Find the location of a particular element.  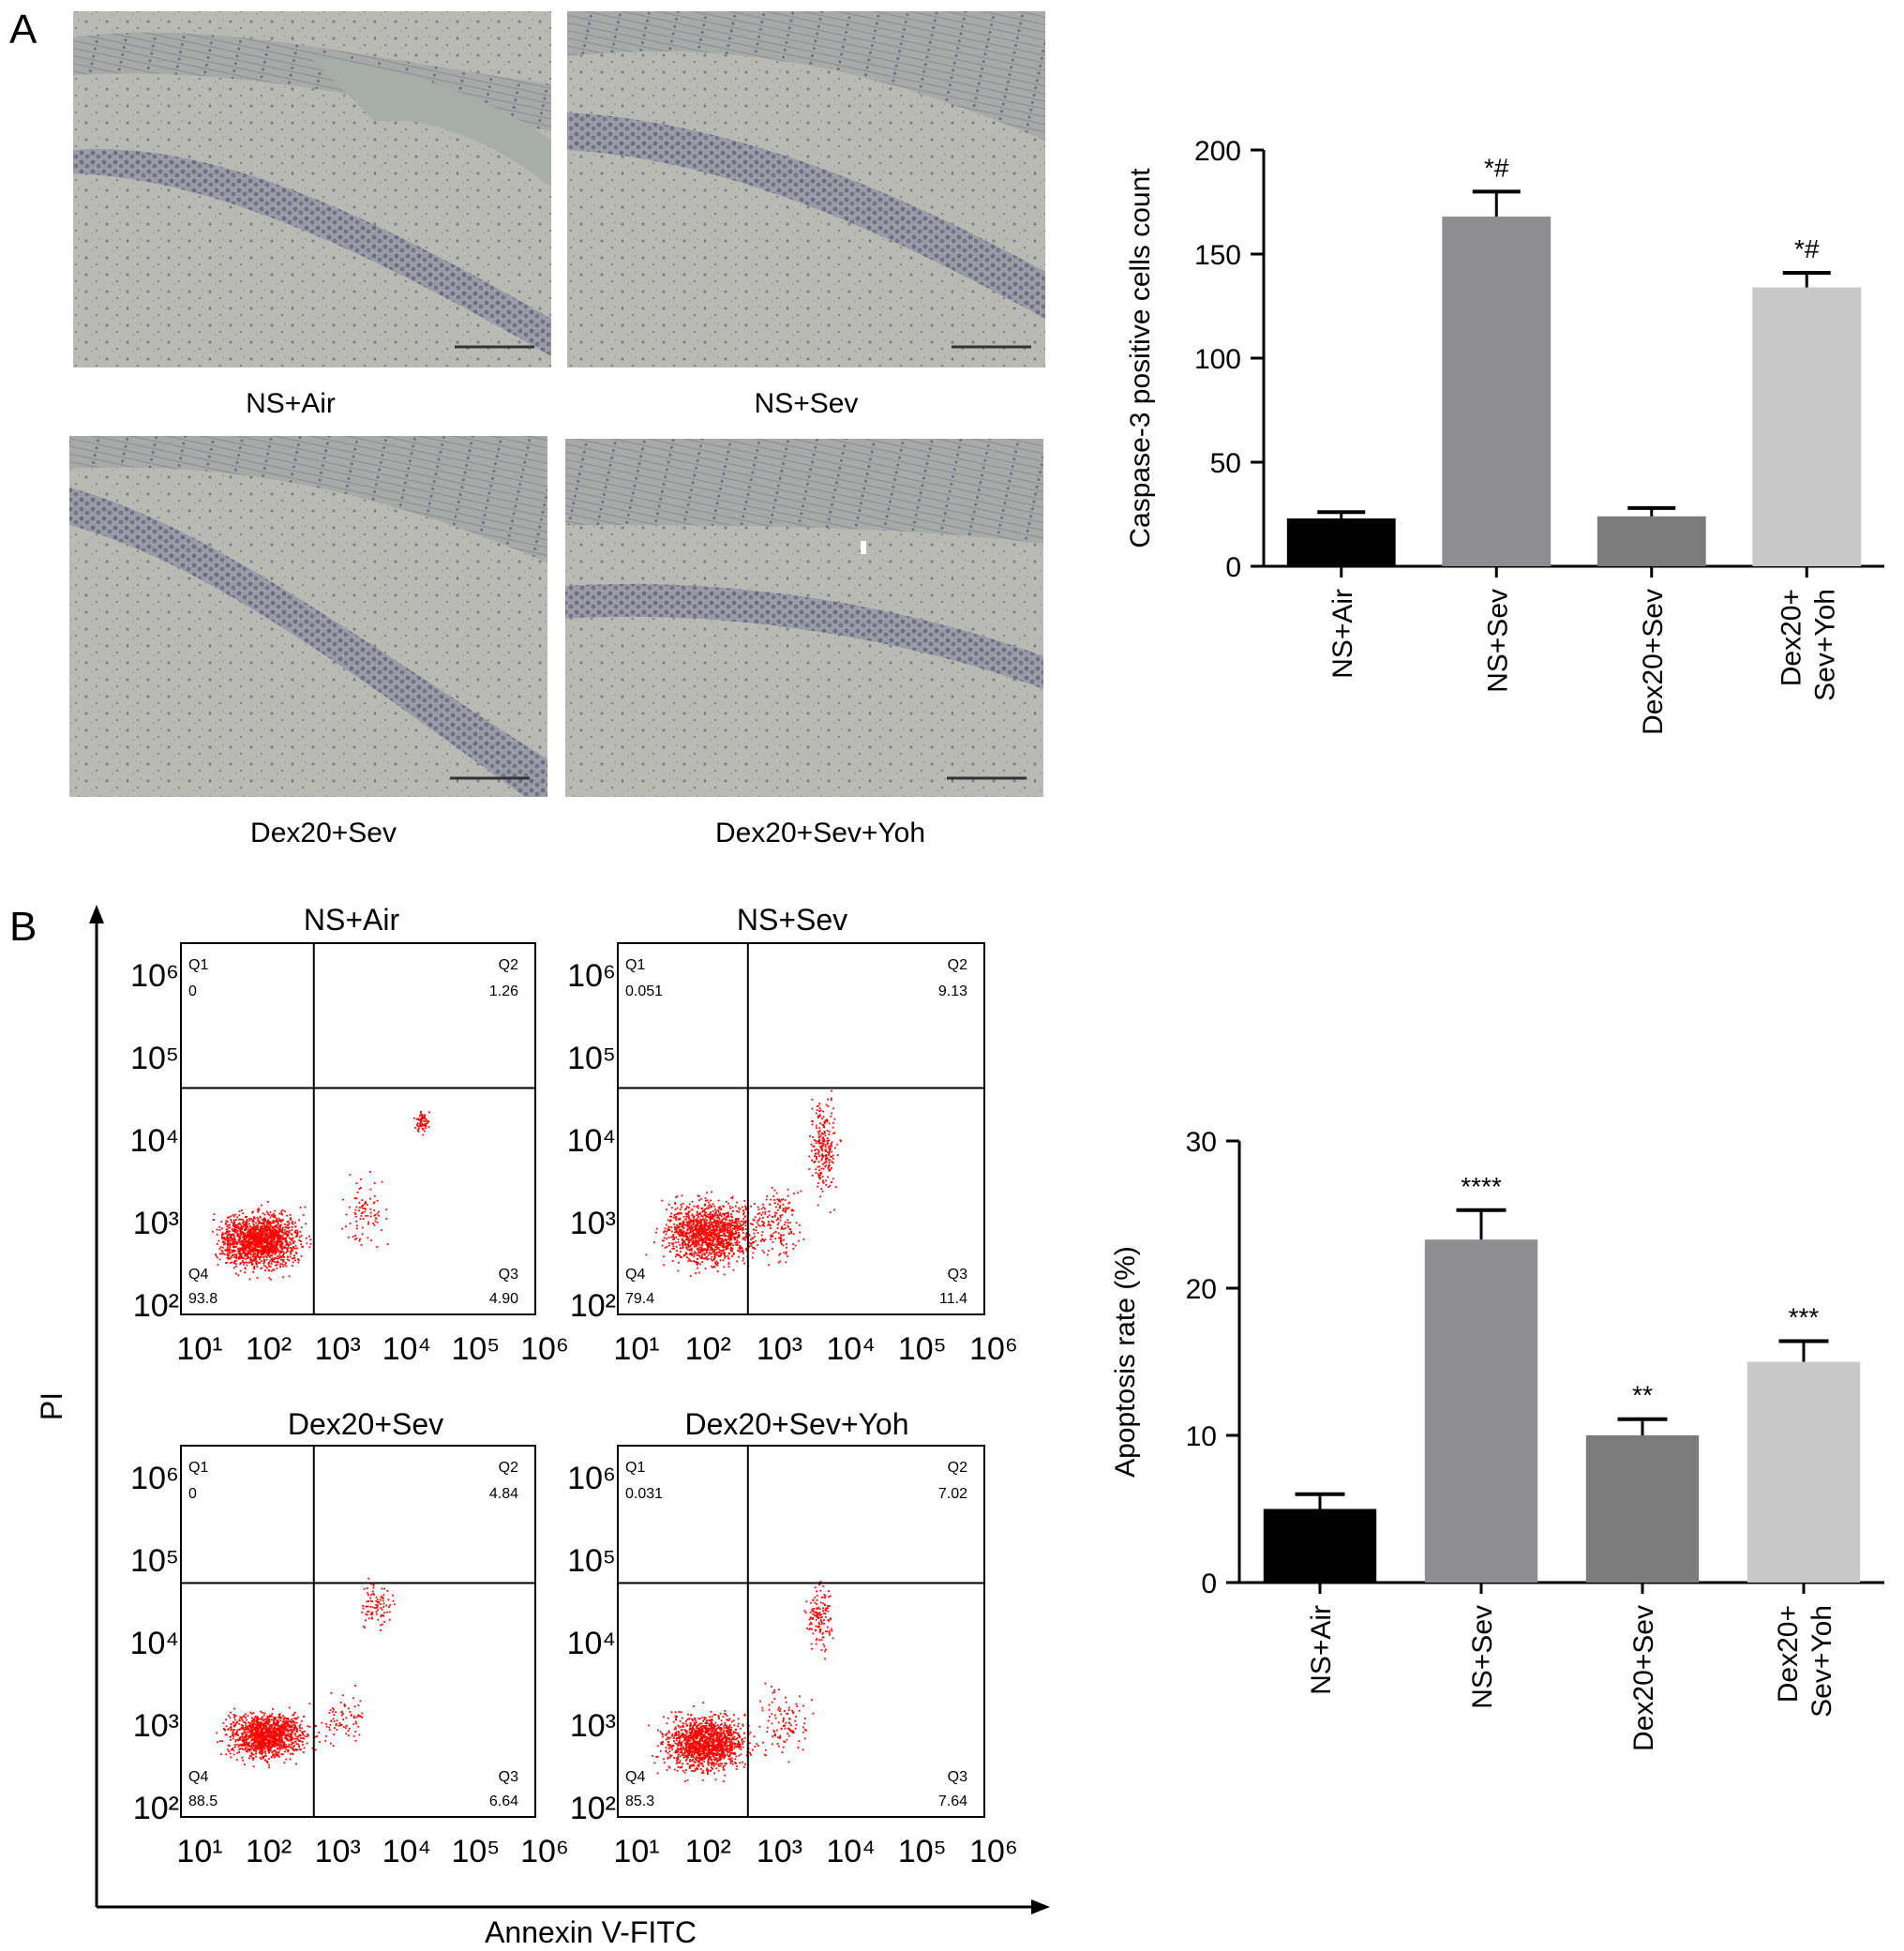

q1-value: 0 is located at coordinates (192, 991).